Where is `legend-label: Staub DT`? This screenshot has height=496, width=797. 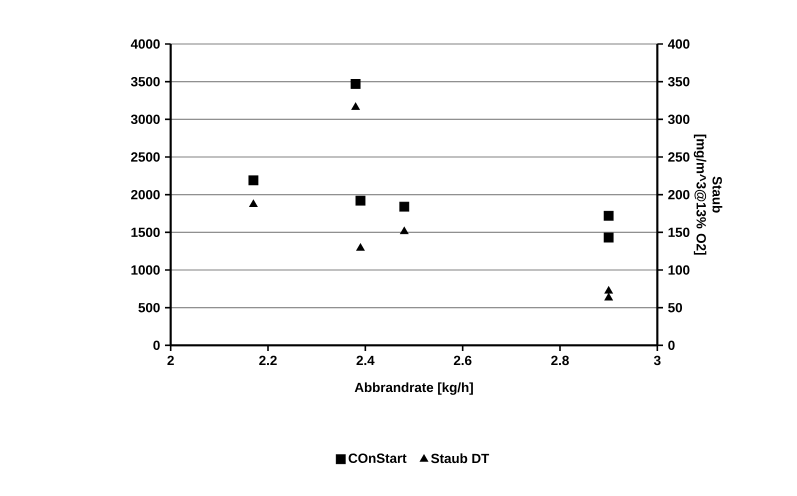
legend-label: Staub DT is located at coordinates (460, 458).